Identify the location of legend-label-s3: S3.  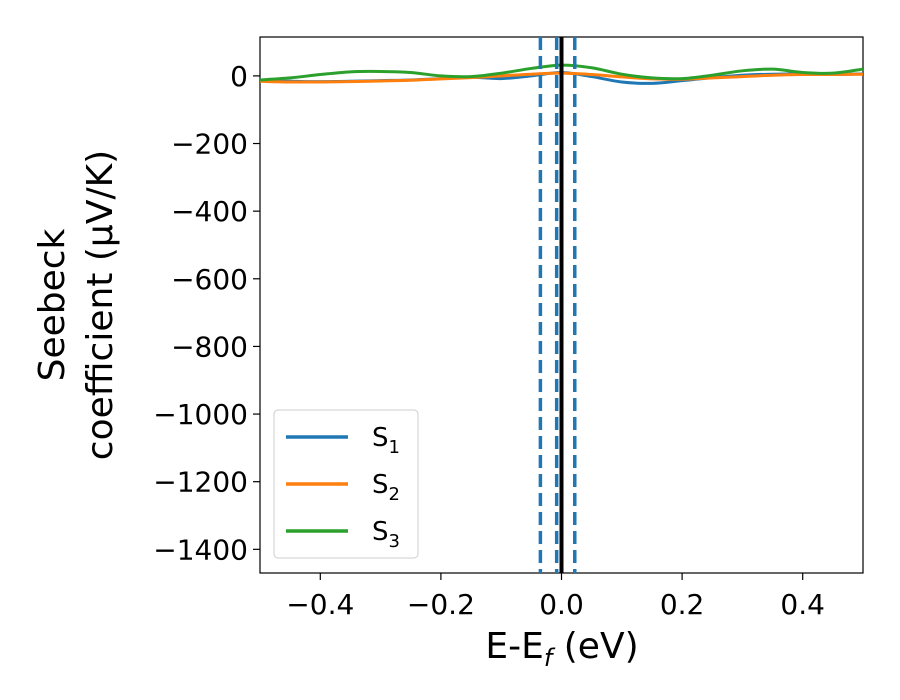
(386, 534).